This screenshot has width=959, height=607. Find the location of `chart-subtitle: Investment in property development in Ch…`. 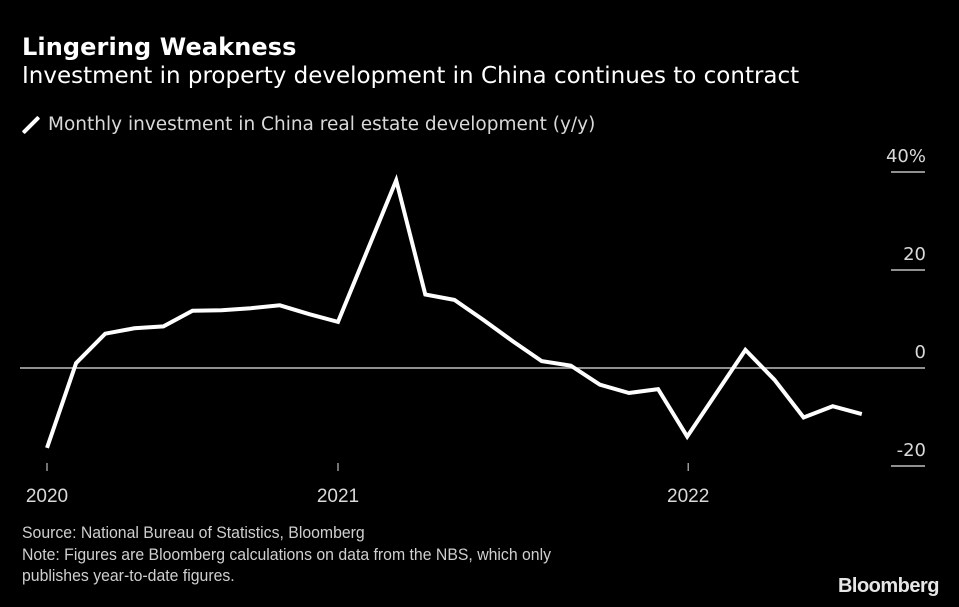

chart-subtitle: Investment in property development in Ch… is located at coordinates (411, 76).